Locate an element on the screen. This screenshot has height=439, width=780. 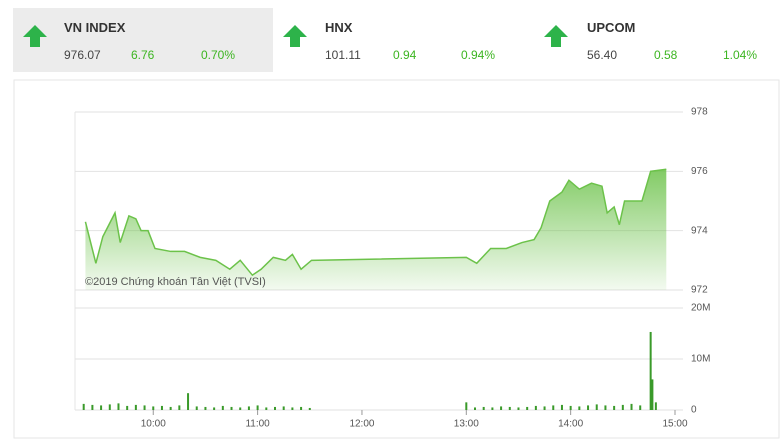
index-value: 101.11 is located at coordinates (343, 55).